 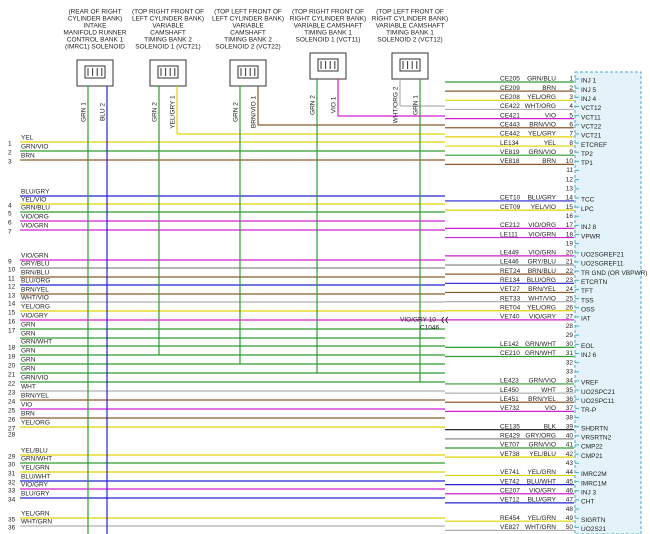 I want to click on connector-label: TIMING BANK 2, so click(x=168, y=40).